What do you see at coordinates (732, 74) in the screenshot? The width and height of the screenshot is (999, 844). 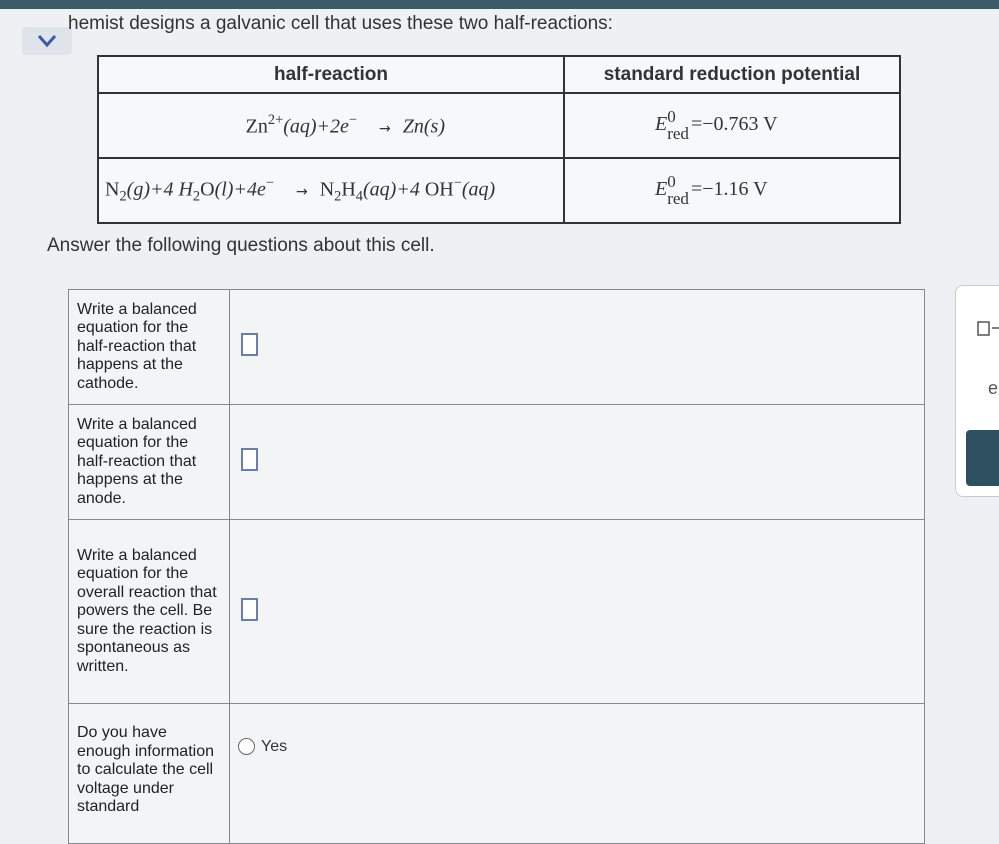 I see `column-header: standard reduction potential` at bounding box center [732, 74].